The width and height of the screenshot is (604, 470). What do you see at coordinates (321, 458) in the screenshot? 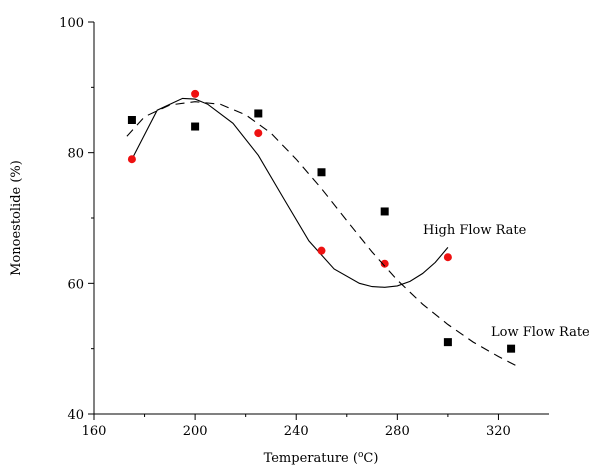
I see `x-axis-title: Temperature (oC)` at bounding box center [321, 458].